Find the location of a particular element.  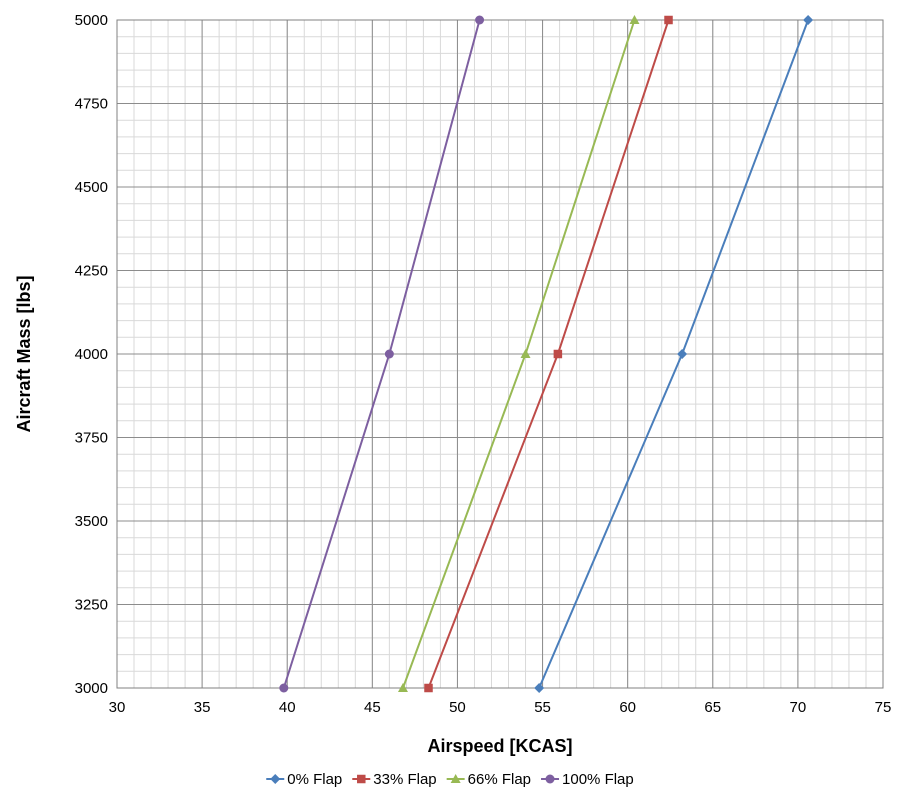

y-axis-ticks: 3000 3250 3500 3750 4000 4250 4500 4750 5000 is located at coordinates (91, 354).